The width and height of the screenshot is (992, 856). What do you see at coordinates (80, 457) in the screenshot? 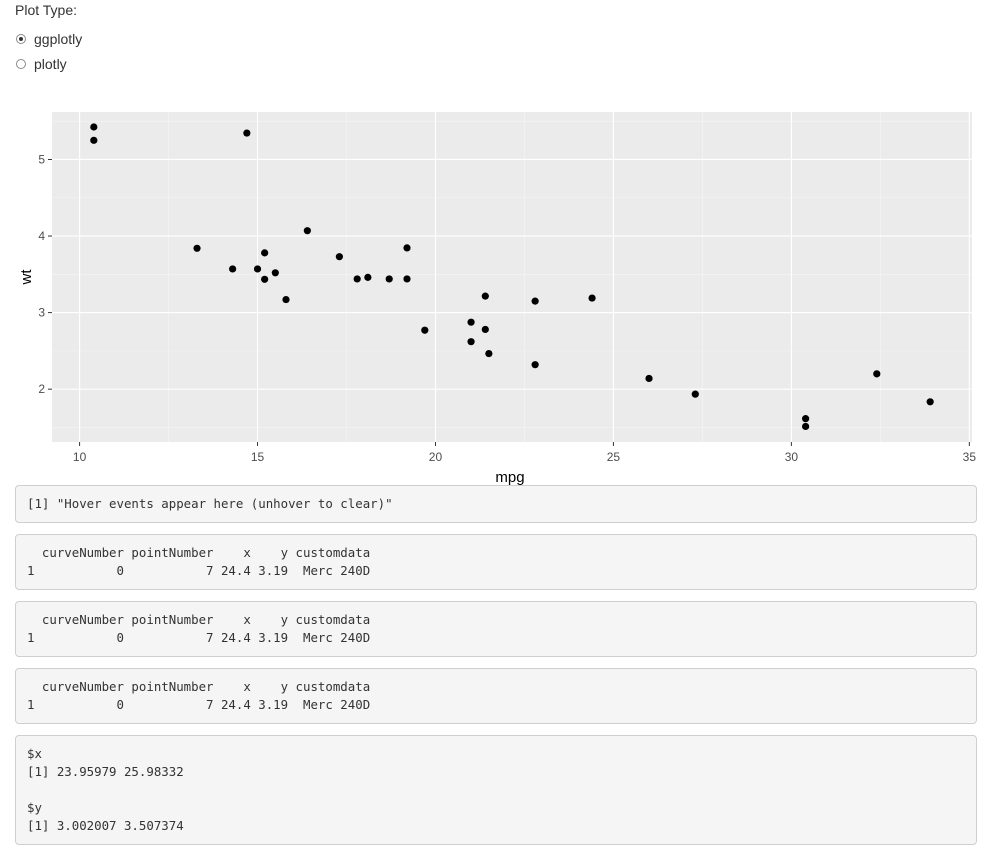
I see `x-tick-label: 10` at bounding box center [80, 457].